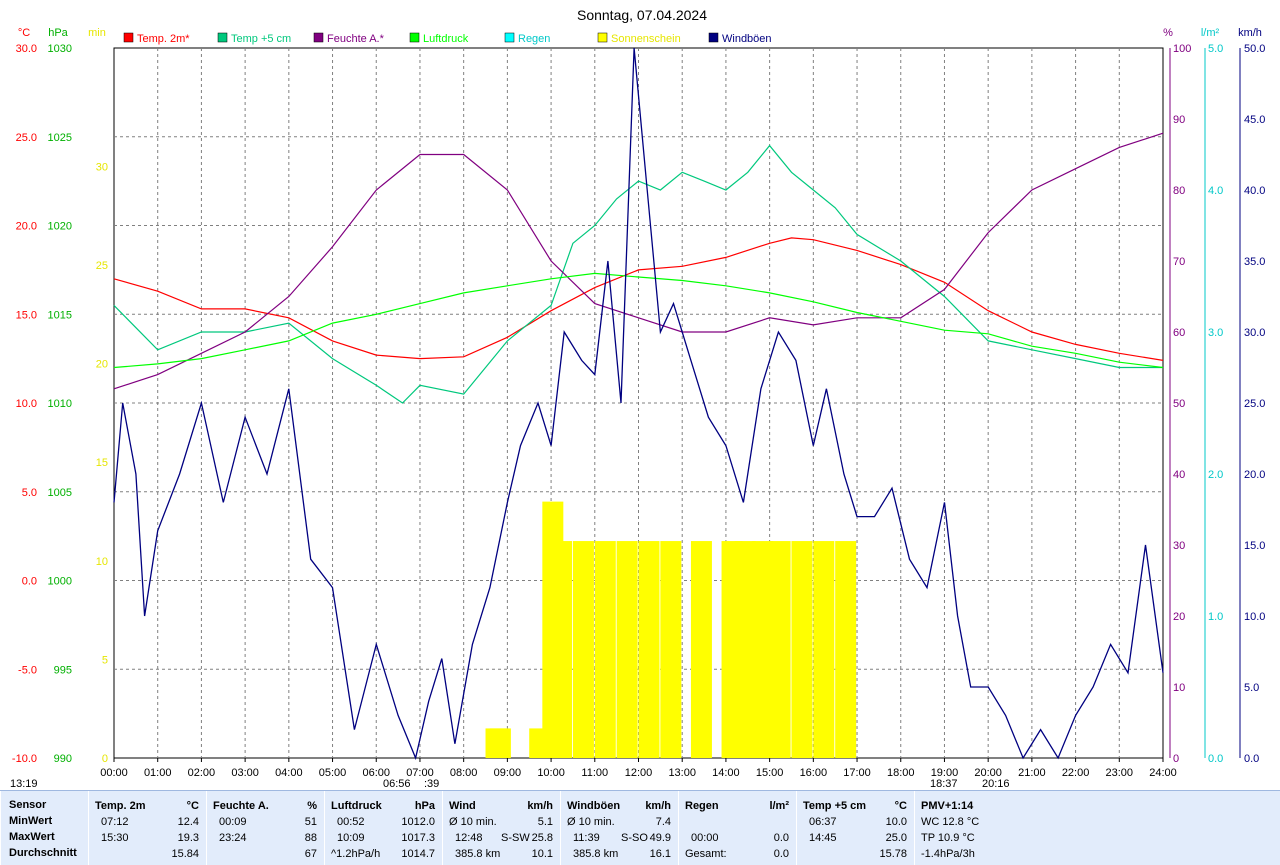 This screenshot has height=865, width=1280. I want to click on druck-trend: ^1.2hPa/h, so click(356, 854).